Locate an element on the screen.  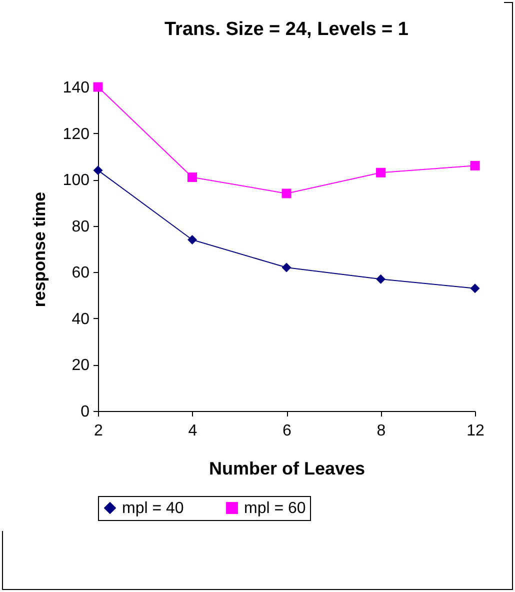
y-tick-label: 0 is located at coordinates (85, 412).